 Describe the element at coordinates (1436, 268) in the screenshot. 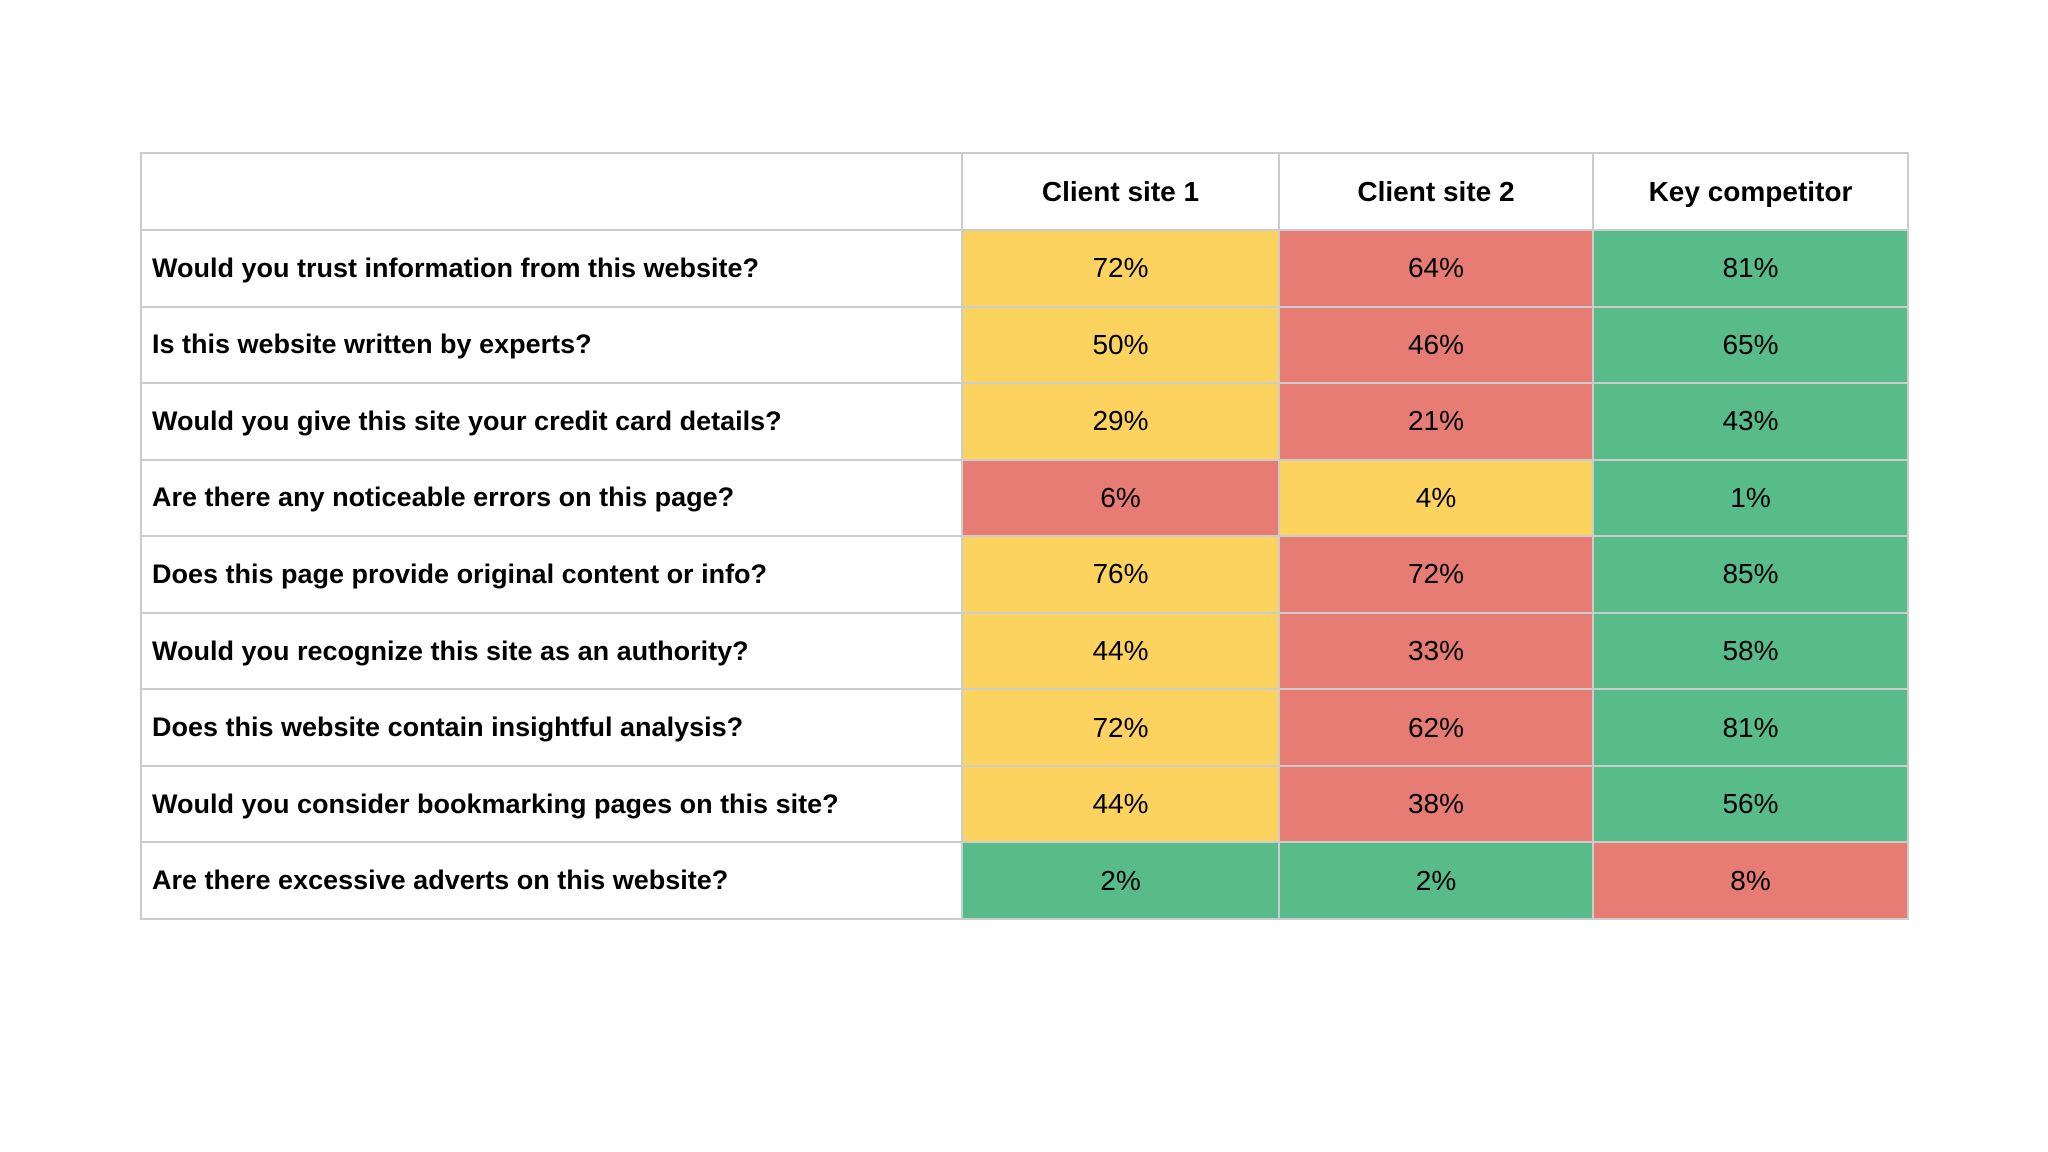

I see `value-cell: 64%` at that location.